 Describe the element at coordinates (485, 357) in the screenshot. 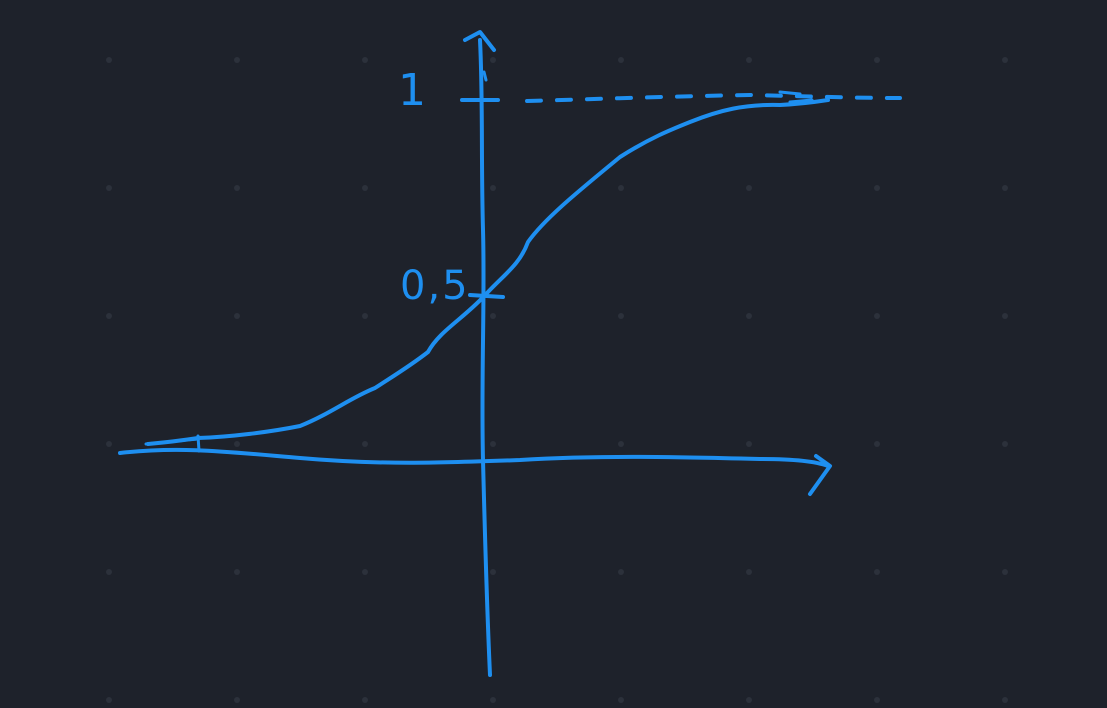

I see `y-axis-line` at that location.